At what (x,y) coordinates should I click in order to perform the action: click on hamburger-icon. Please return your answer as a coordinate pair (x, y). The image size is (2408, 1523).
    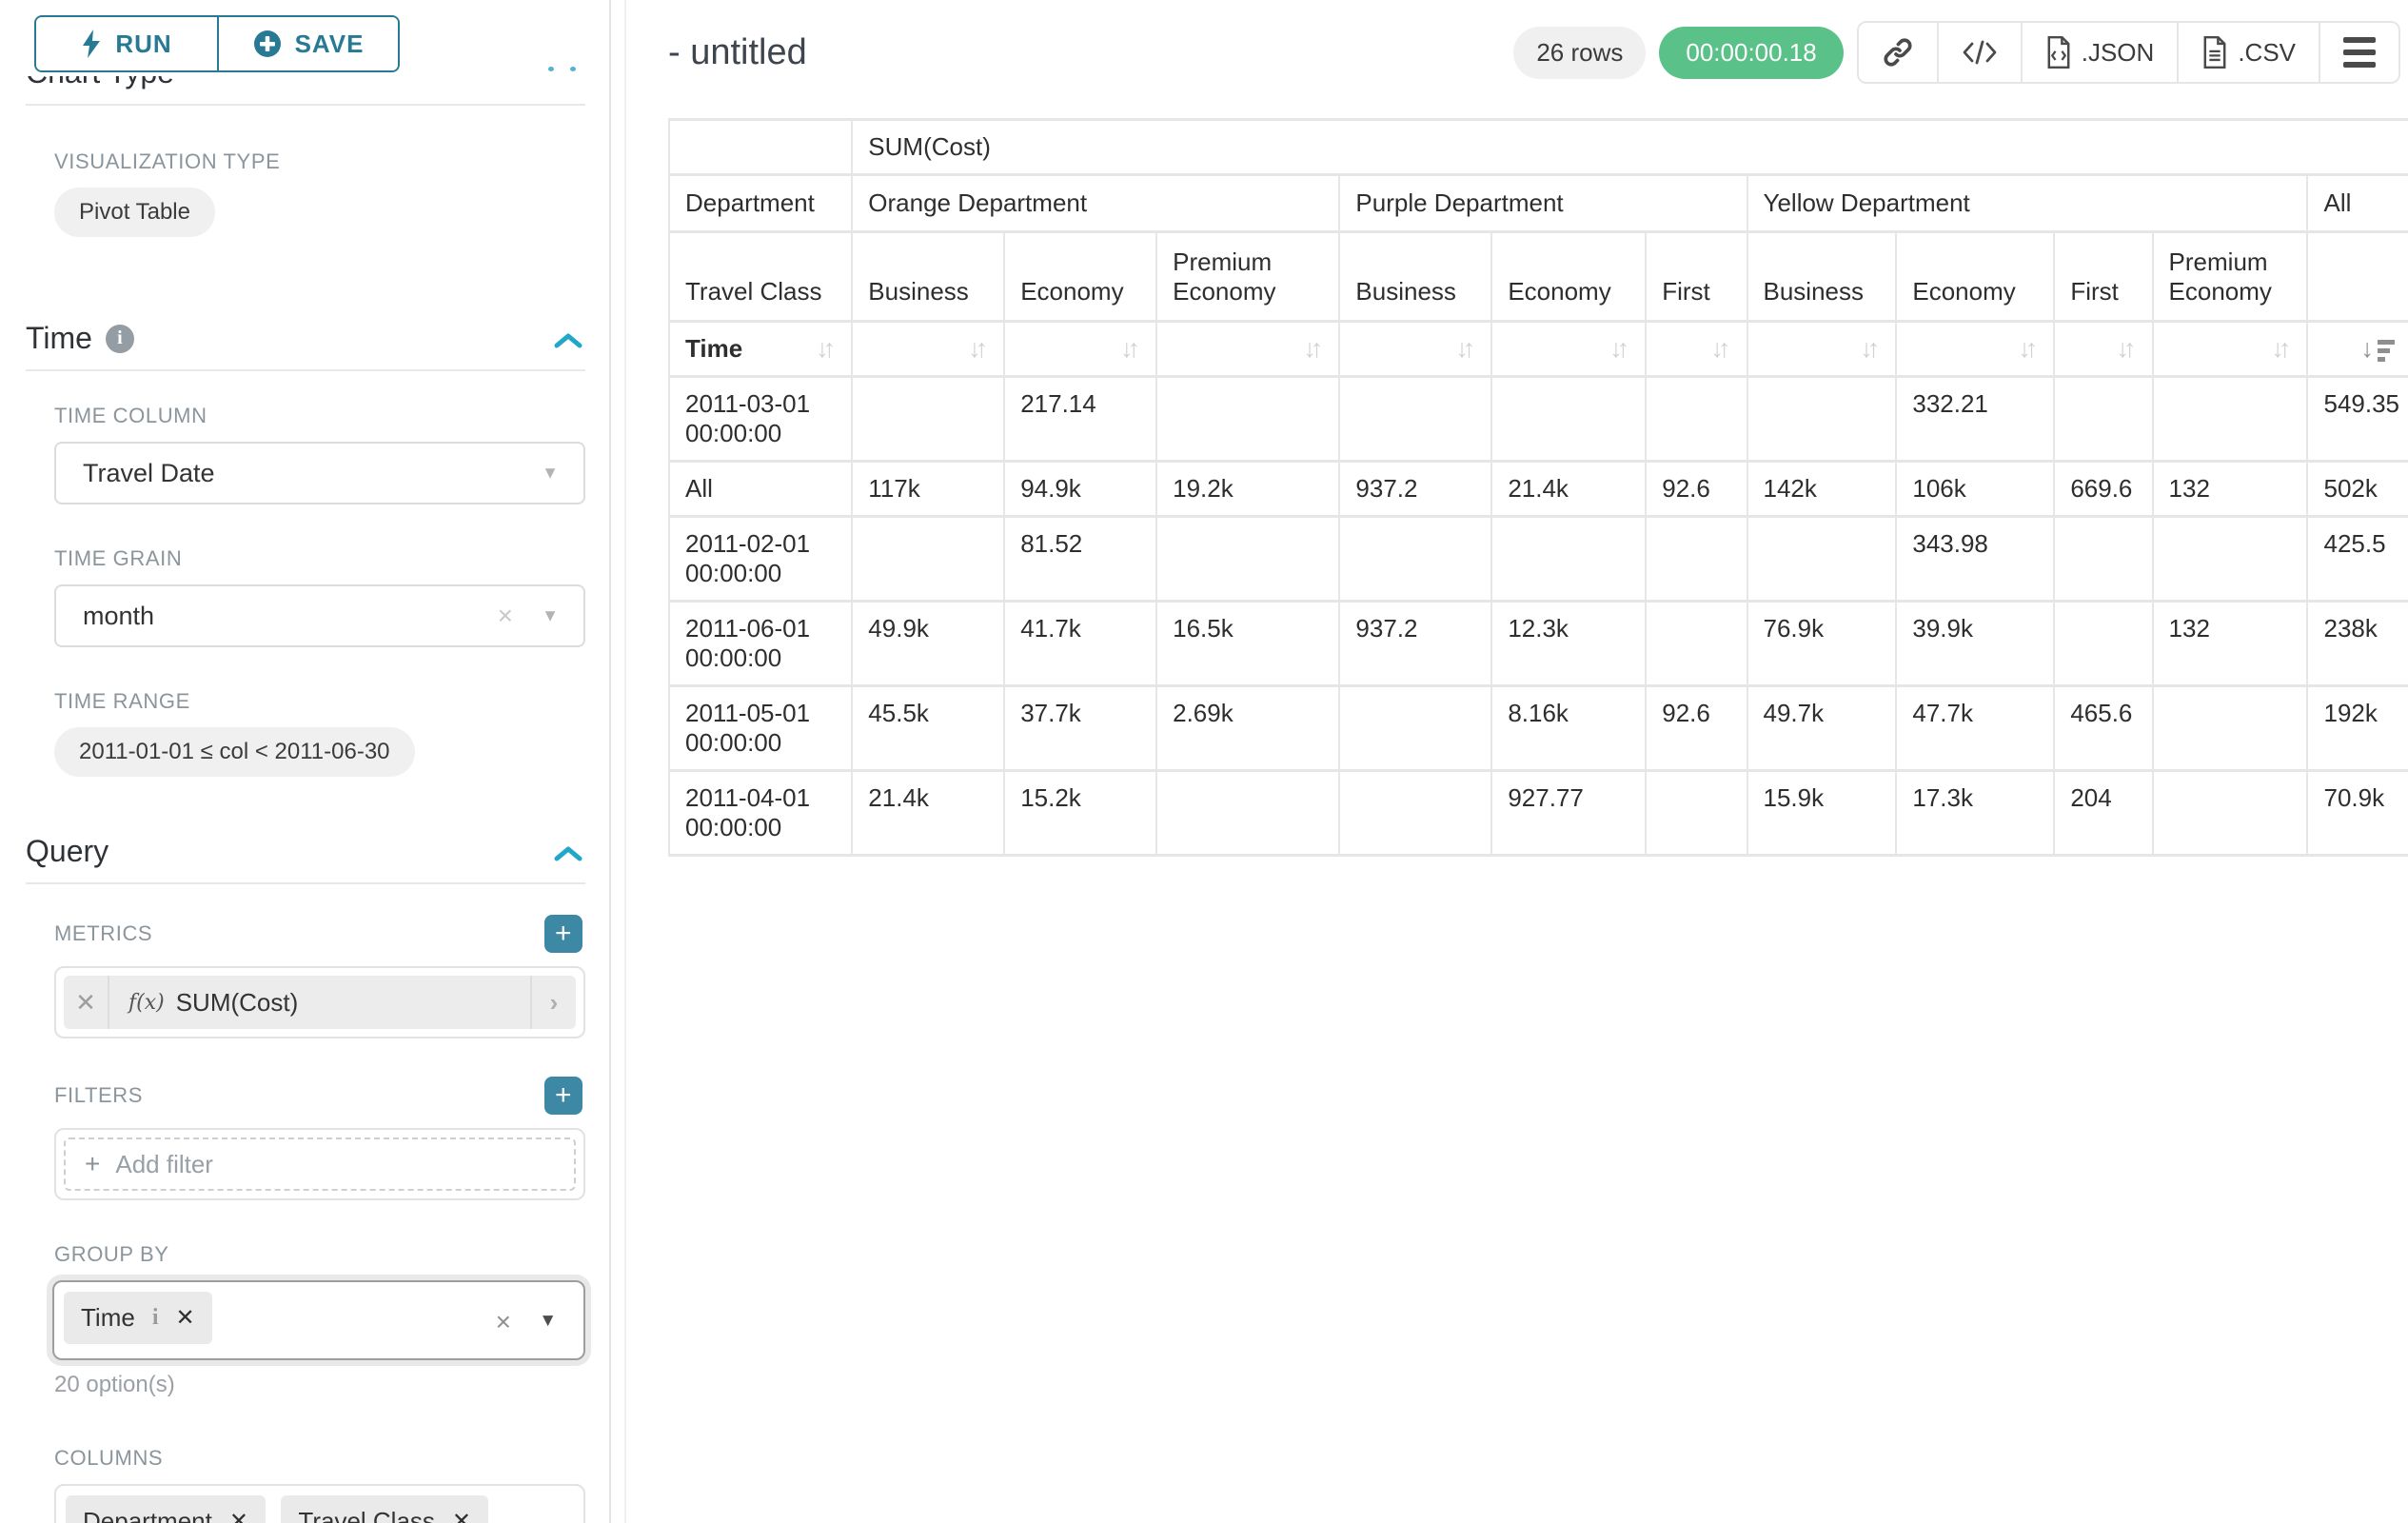
    Looking at the image, I should click on (2359, 53).